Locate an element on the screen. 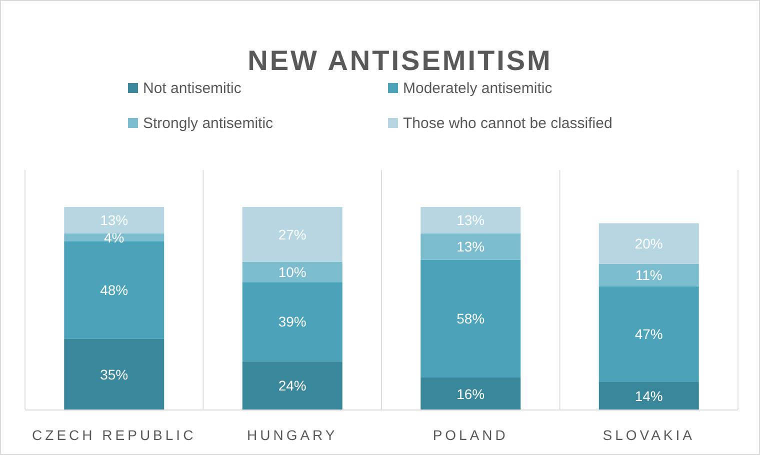  data-label: 39% is located at coordinates (292, 322).